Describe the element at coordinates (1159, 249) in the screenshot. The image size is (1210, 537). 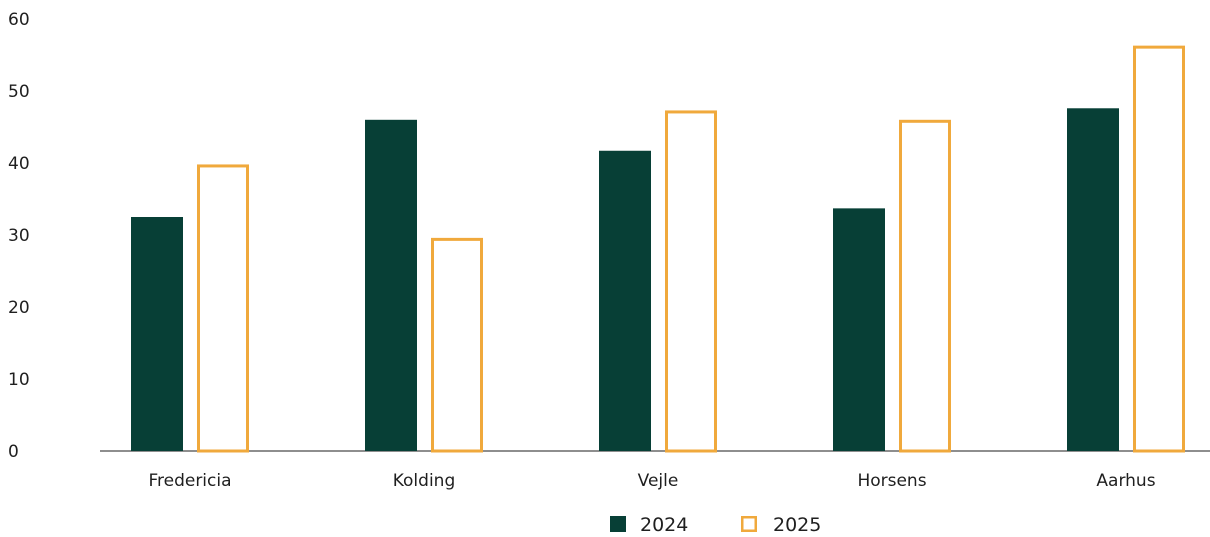
I see `bar-aarhus-2025` at that location.